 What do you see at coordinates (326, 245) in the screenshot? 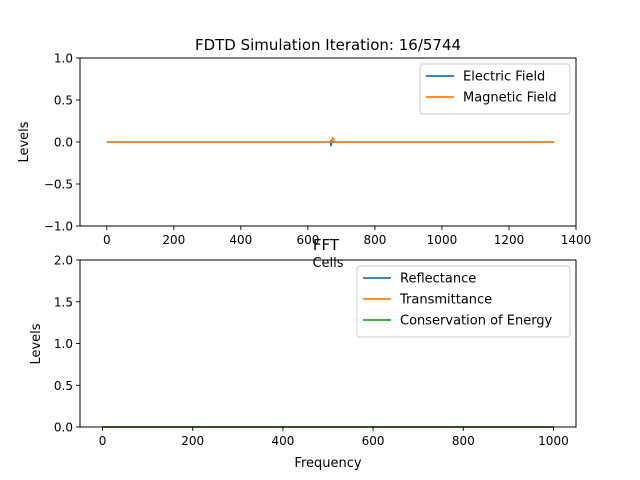
I see `fft-chart-title: FFT` at bounding box center [326, 245].